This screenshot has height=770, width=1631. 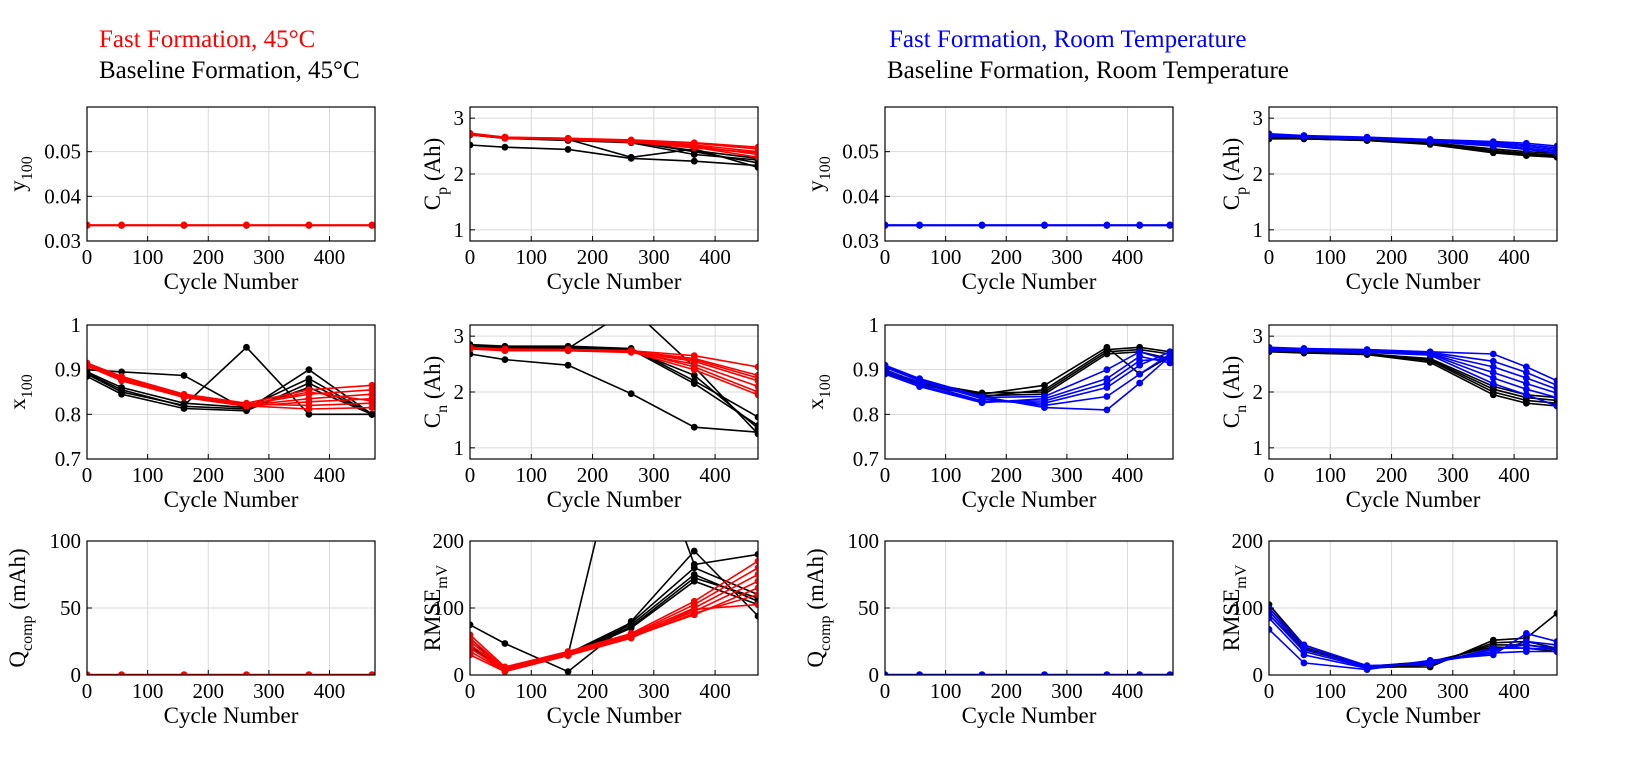 What do you see at coordinates (1068, 39) in the screenshot?
I see `header-fast-rt: Fast Formation, Room Temperature` at bounding box center [1068, 39].